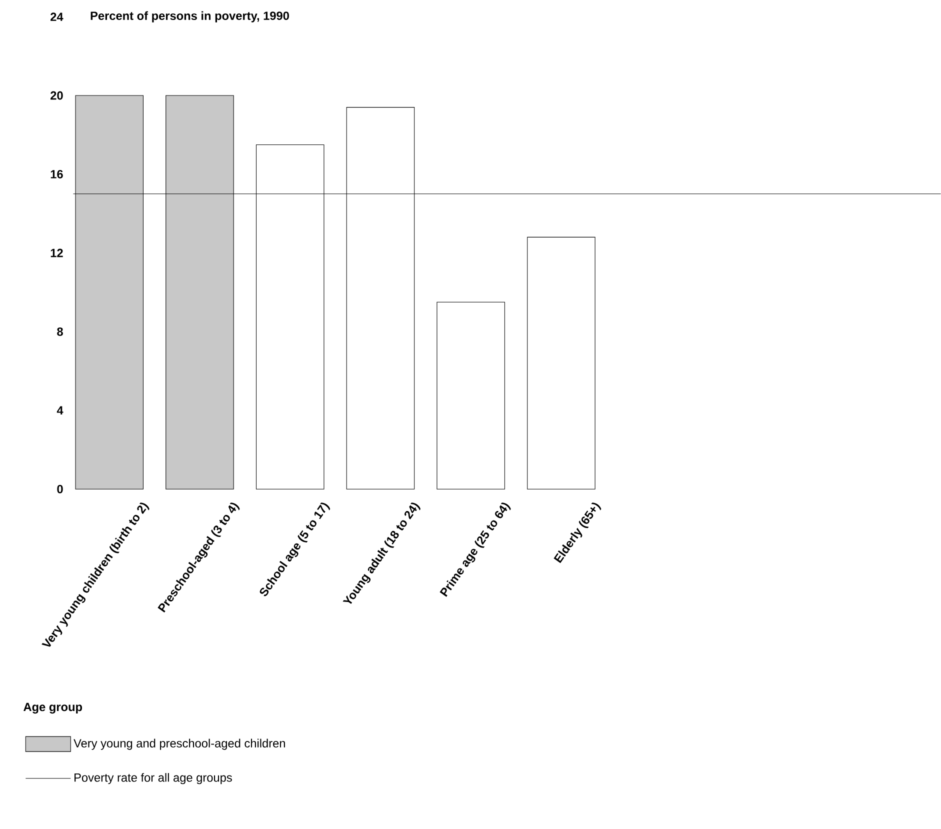 Image resolution: width=941 pixels, height=829 pixels. Describe the element at coordinates (60, 331) in the screenshot. I see `y-tick-label: 8` at that location.